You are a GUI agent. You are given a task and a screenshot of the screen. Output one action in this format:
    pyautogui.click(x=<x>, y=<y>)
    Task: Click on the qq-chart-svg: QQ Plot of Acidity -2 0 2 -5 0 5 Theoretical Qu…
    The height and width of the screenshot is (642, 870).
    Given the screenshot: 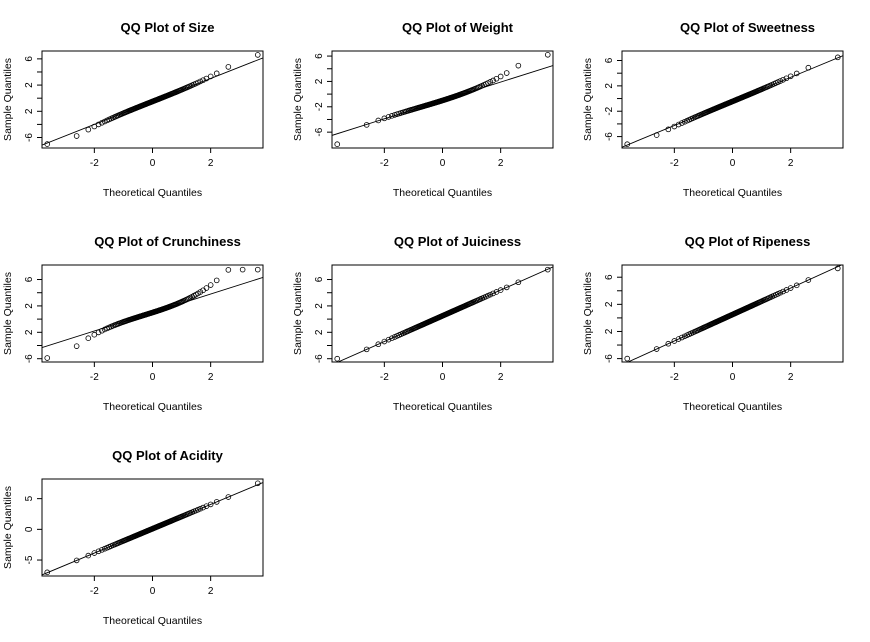 What is the action you would take?
    pyautogui.click(x=133, y=537)
    